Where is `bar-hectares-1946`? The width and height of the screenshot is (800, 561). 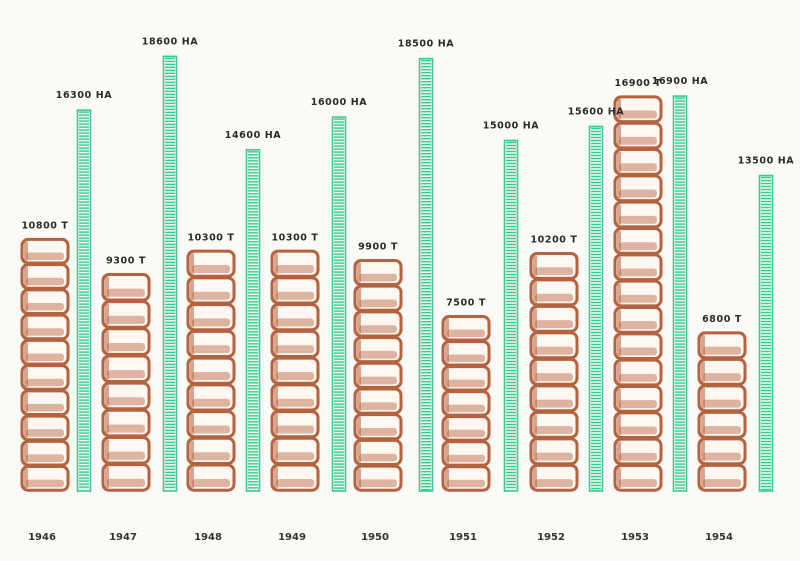
bar-hectares-1946 is located at coordinates (84, 300).